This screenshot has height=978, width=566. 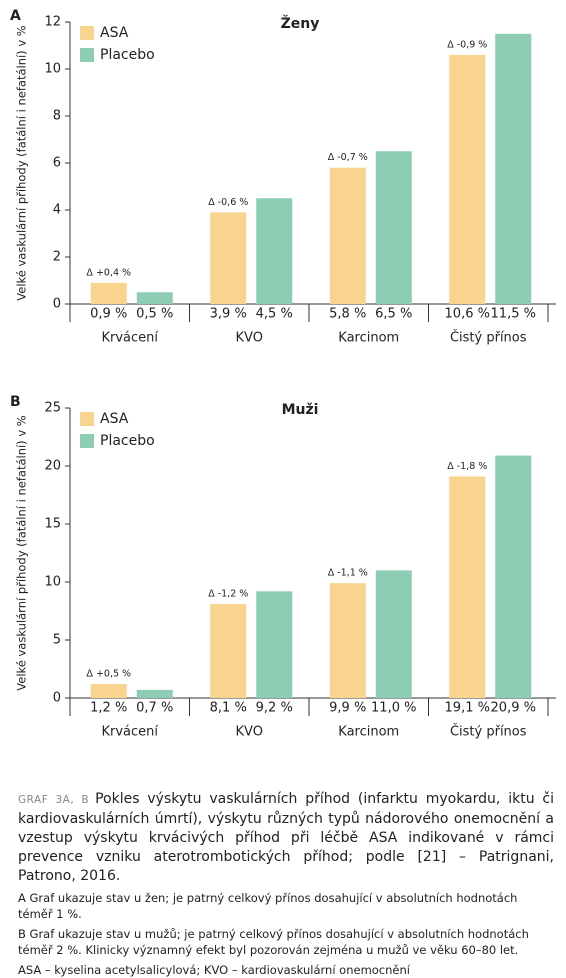 What do you see at coordinates (108, 272) in the screenshot?
I see `annotation: Δ +0,4 %` at bounding box center [108, 272].